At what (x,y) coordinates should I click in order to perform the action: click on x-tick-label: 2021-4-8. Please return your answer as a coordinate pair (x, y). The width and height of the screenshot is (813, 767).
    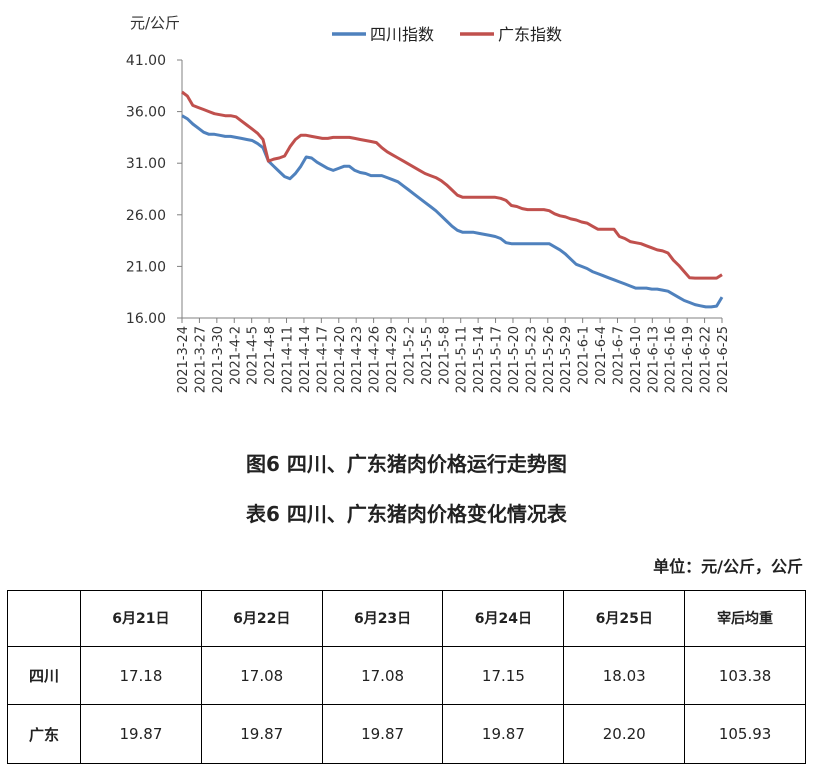
    Looking at the image, I should click on (270, 355).